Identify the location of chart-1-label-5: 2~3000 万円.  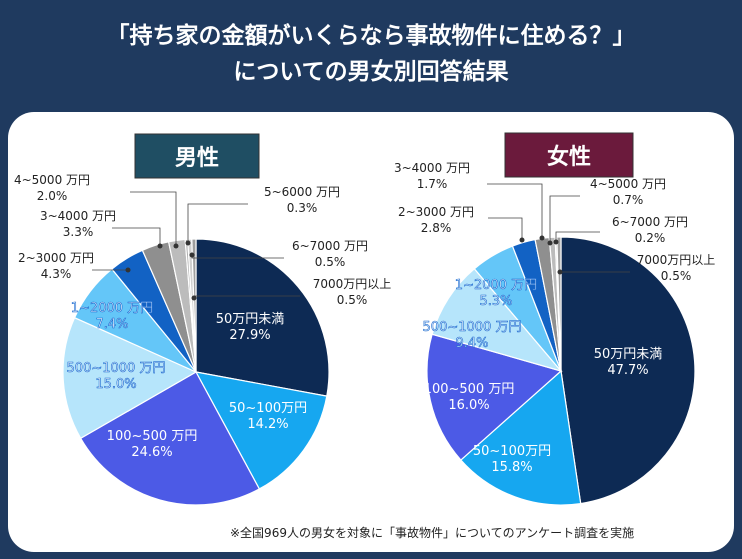
(436, 212).